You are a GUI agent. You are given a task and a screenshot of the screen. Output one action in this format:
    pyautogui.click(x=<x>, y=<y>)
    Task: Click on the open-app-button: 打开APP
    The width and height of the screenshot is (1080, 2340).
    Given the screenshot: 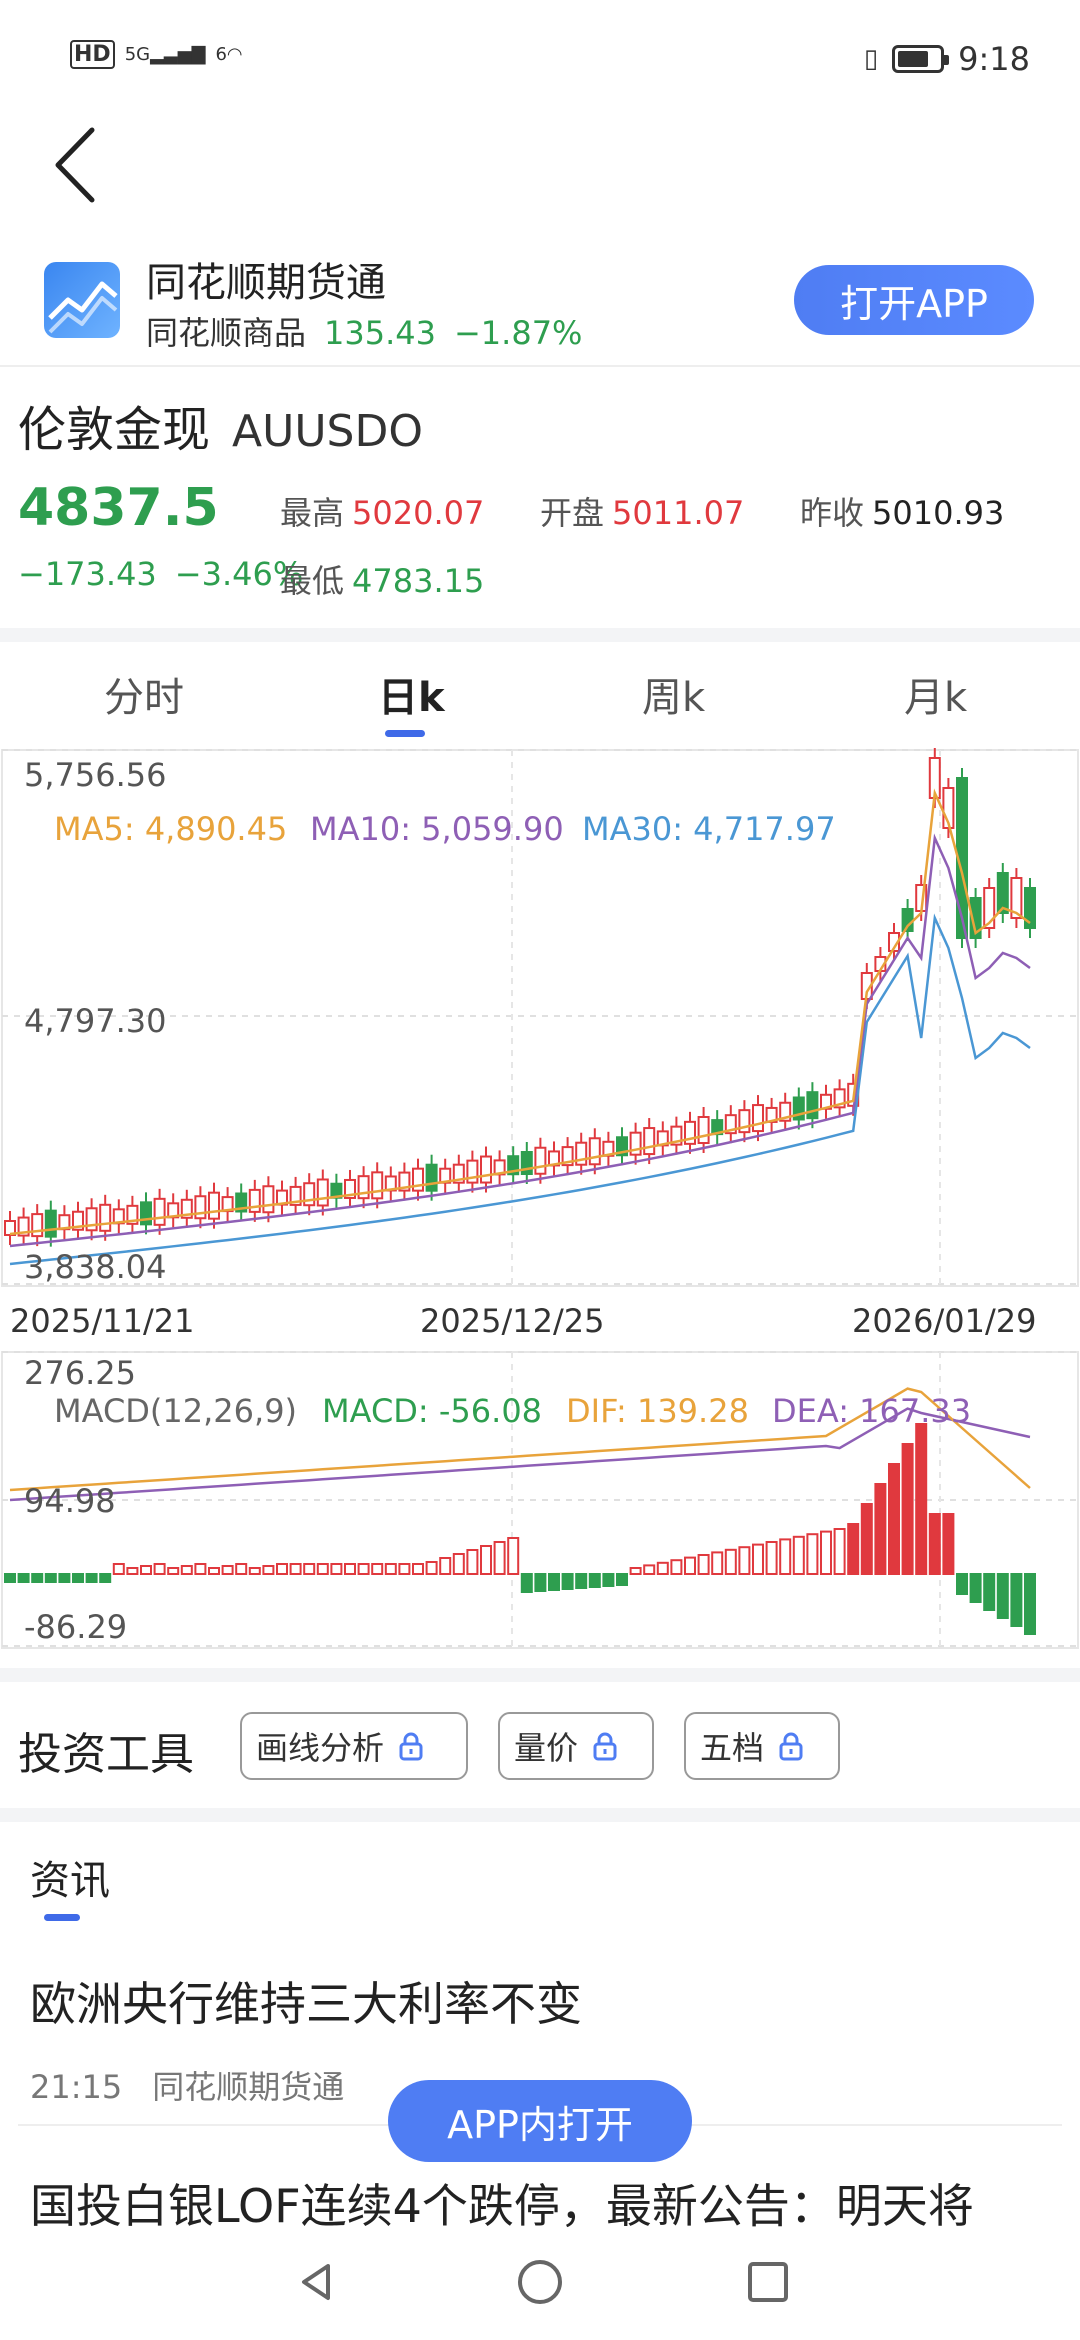 What is the action you would take?
    pyautogui.click(x=914, y=300)
    